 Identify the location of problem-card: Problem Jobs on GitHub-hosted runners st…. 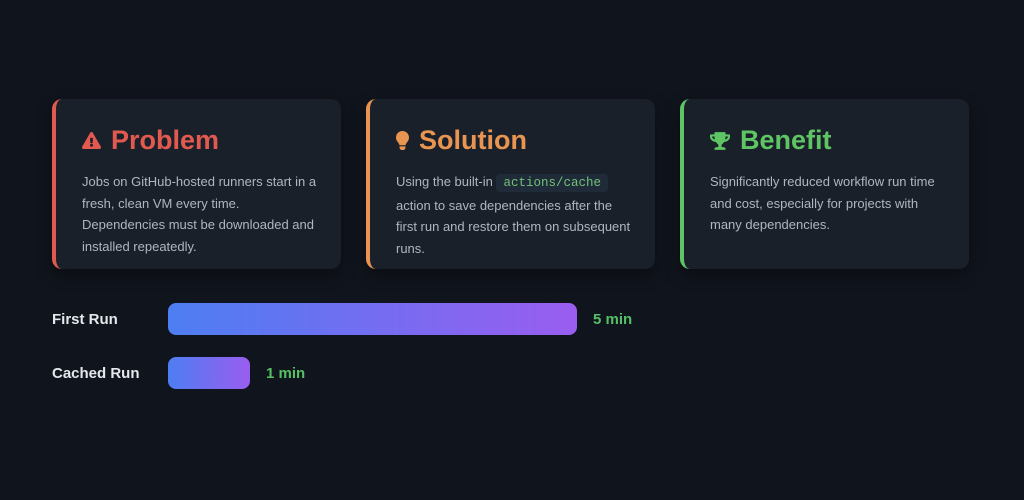
(196, 184).